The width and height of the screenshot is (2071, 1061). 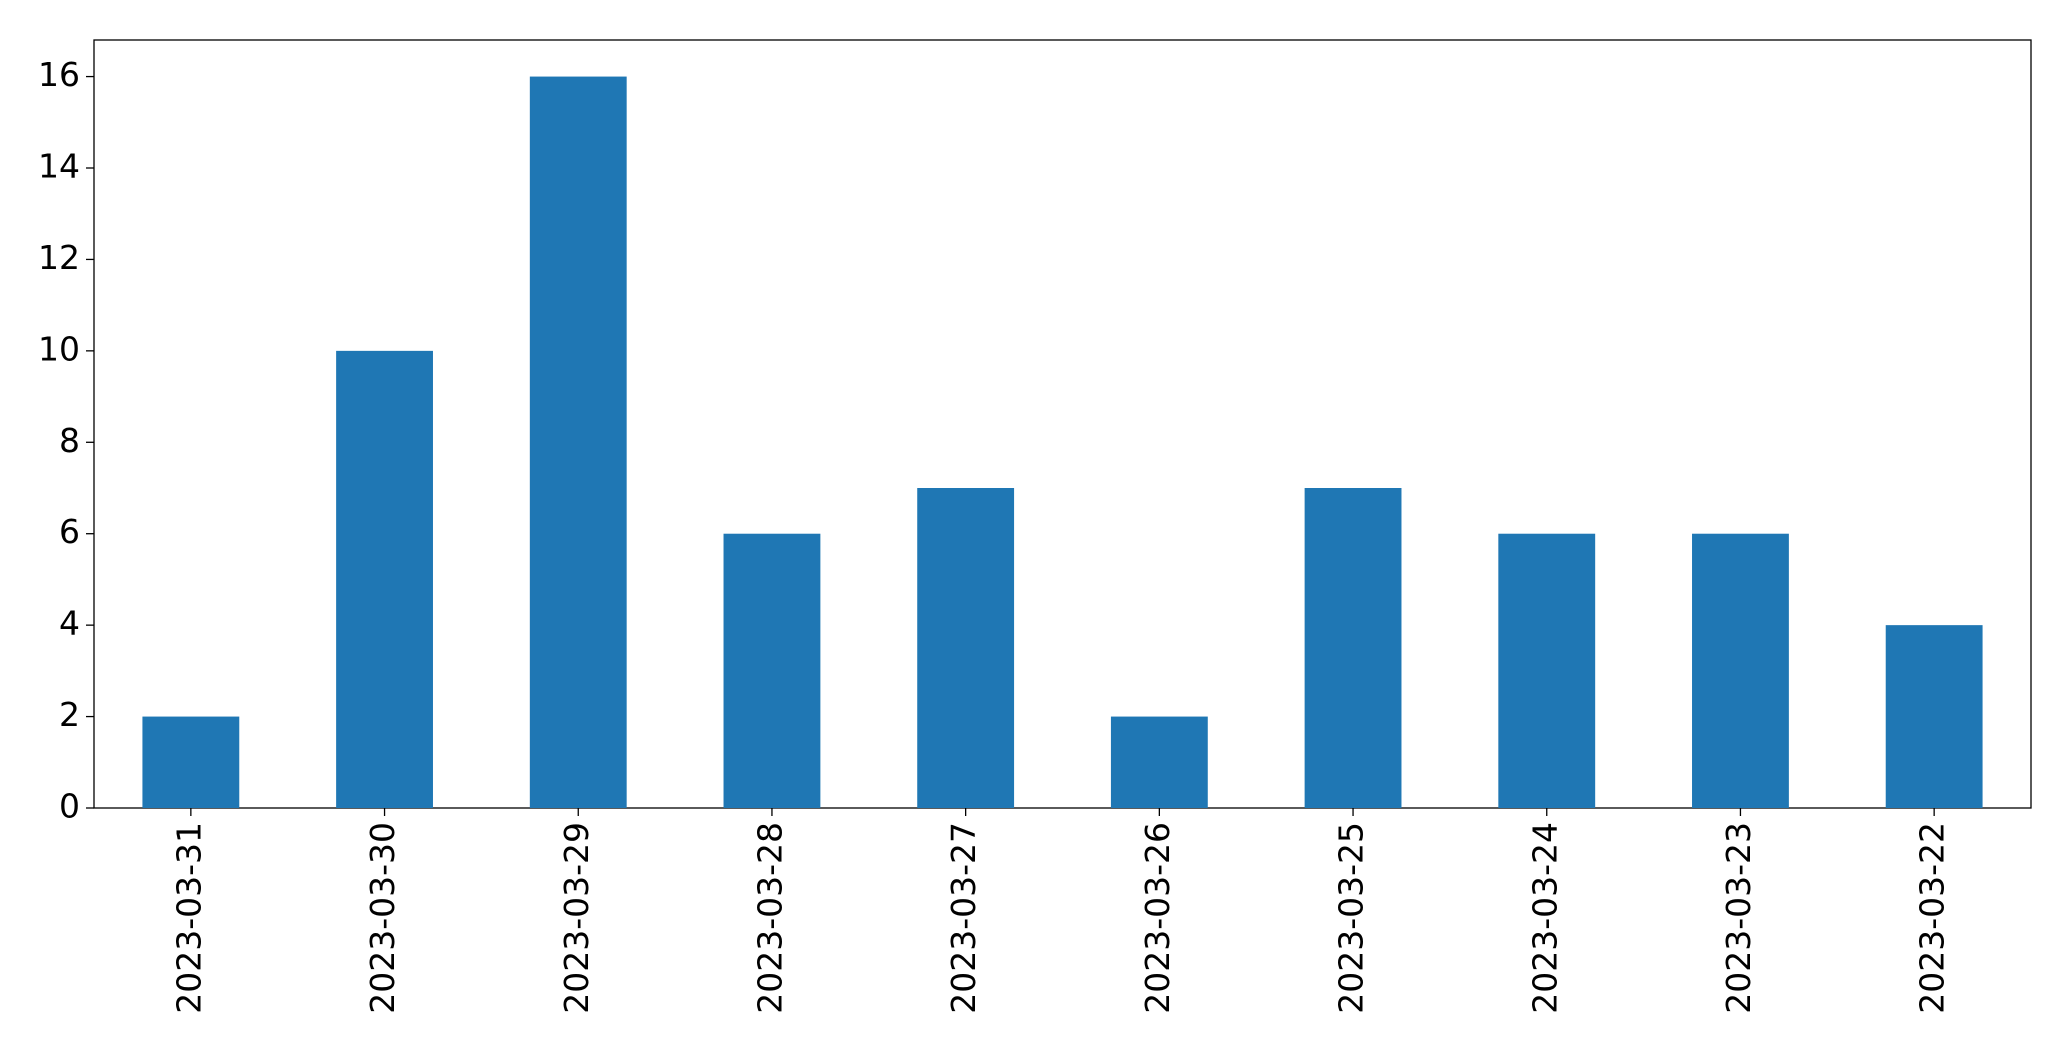 What do you see at coordinates (59, 348) in the screenshot?
I see `y-tick-label: 10` at bounding box center [59, 348].